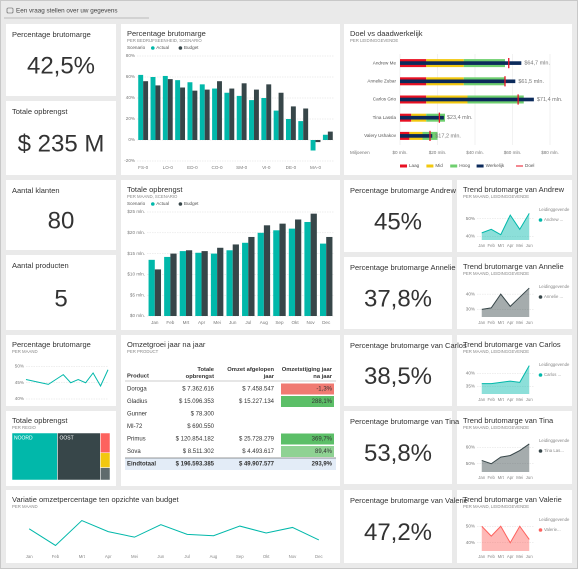  I want to click on search-placeholder: Een vraag stellen over uw gegevens, so click(67, 11).